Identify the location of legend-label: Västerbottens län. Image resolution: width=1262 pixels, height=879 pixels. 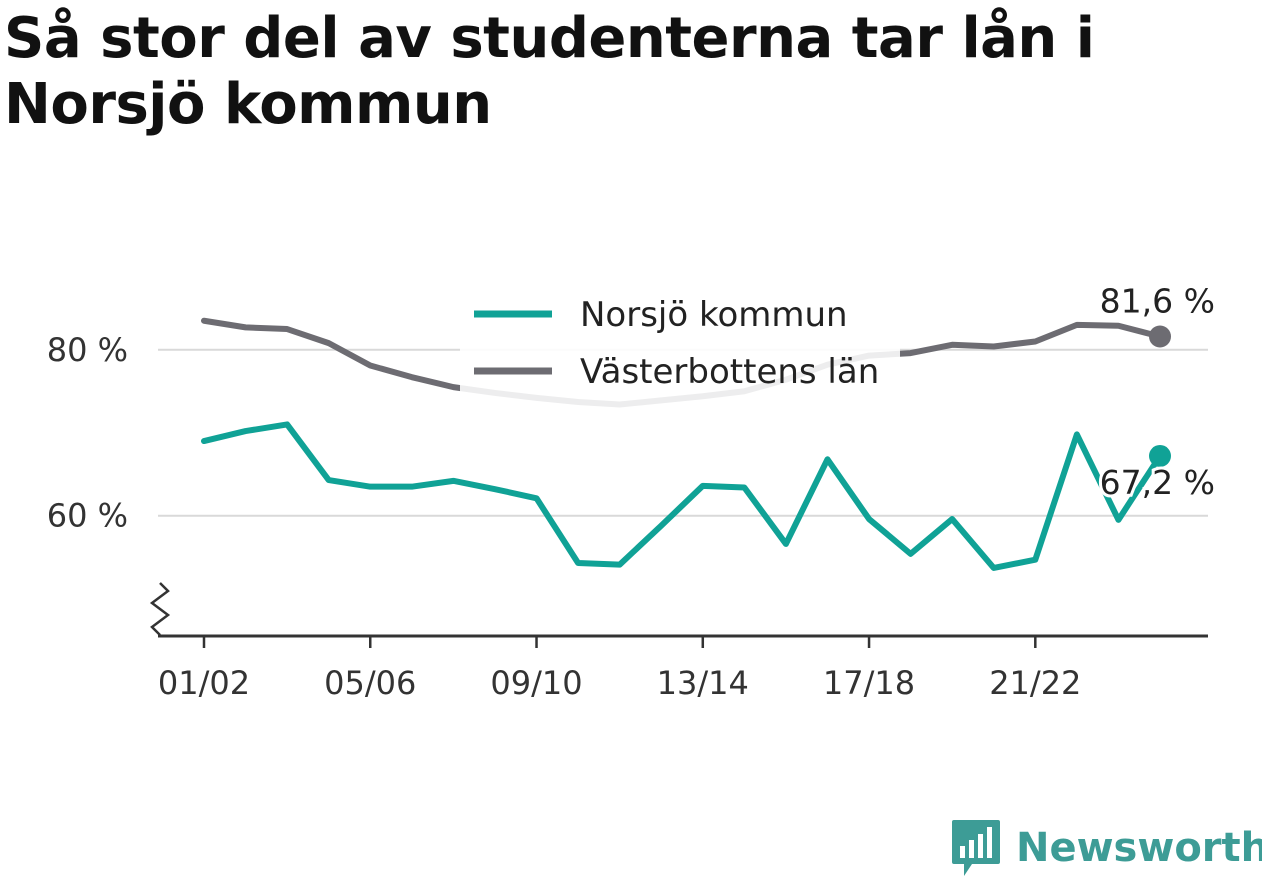
(729, 372).